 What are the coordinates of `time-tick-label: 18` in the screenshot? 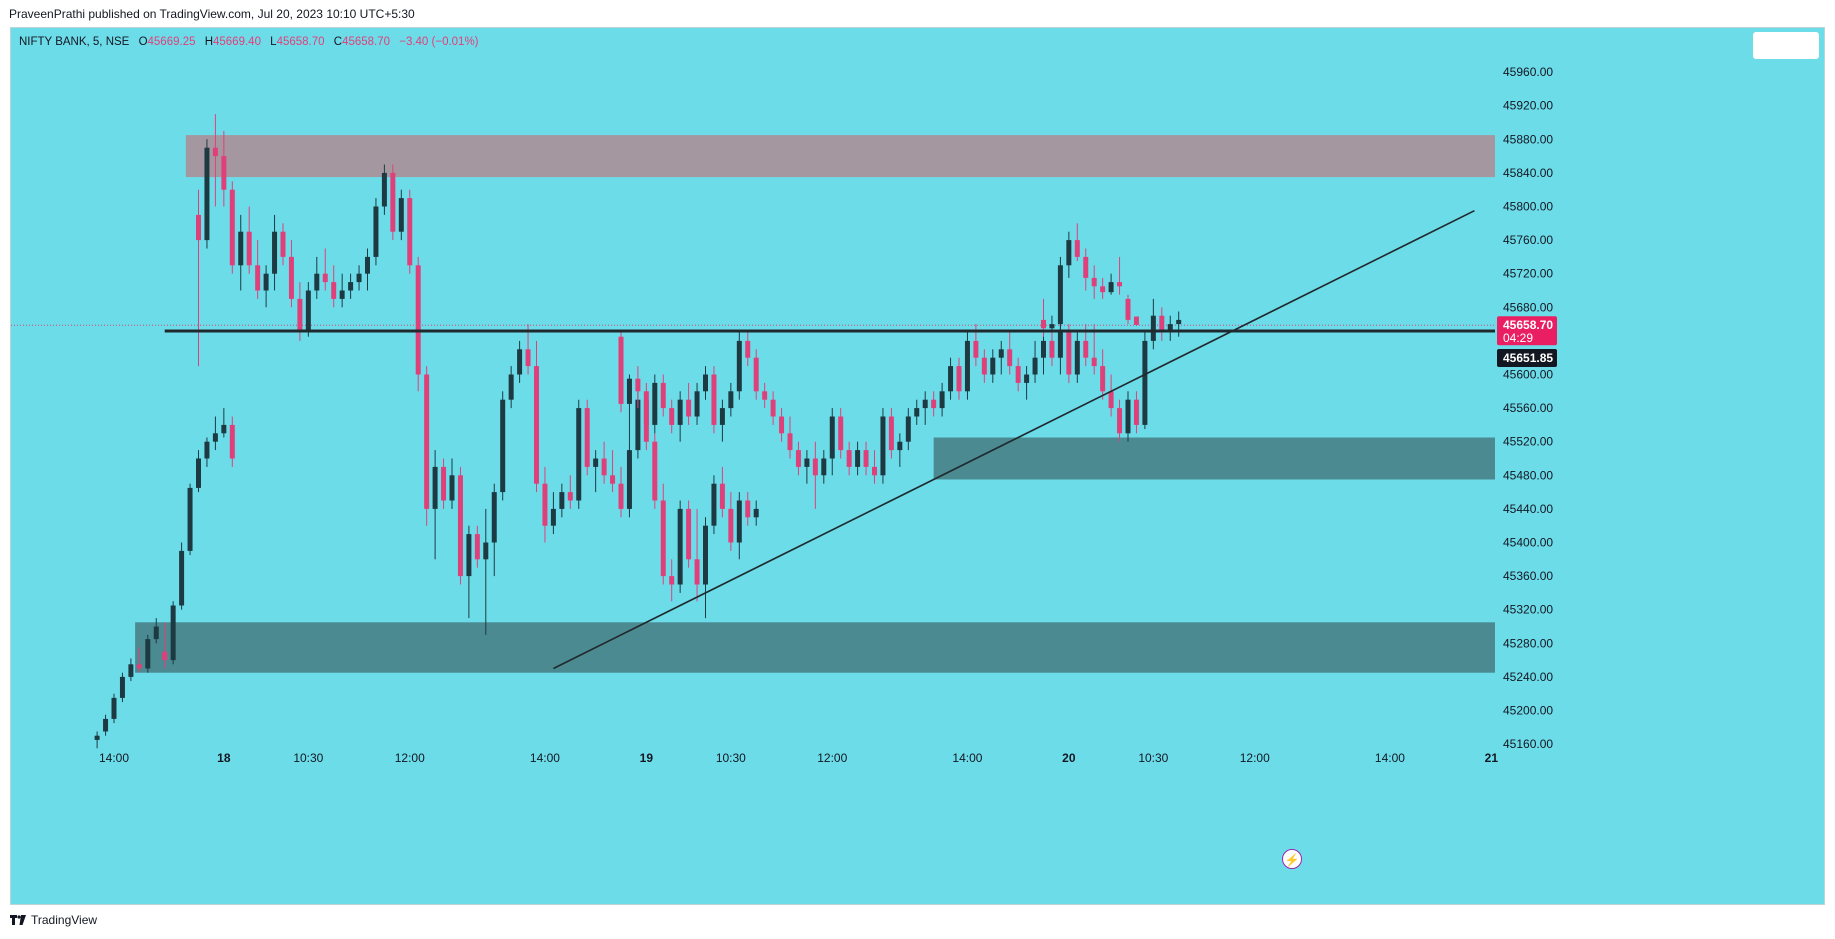 It's located at (224, 758).